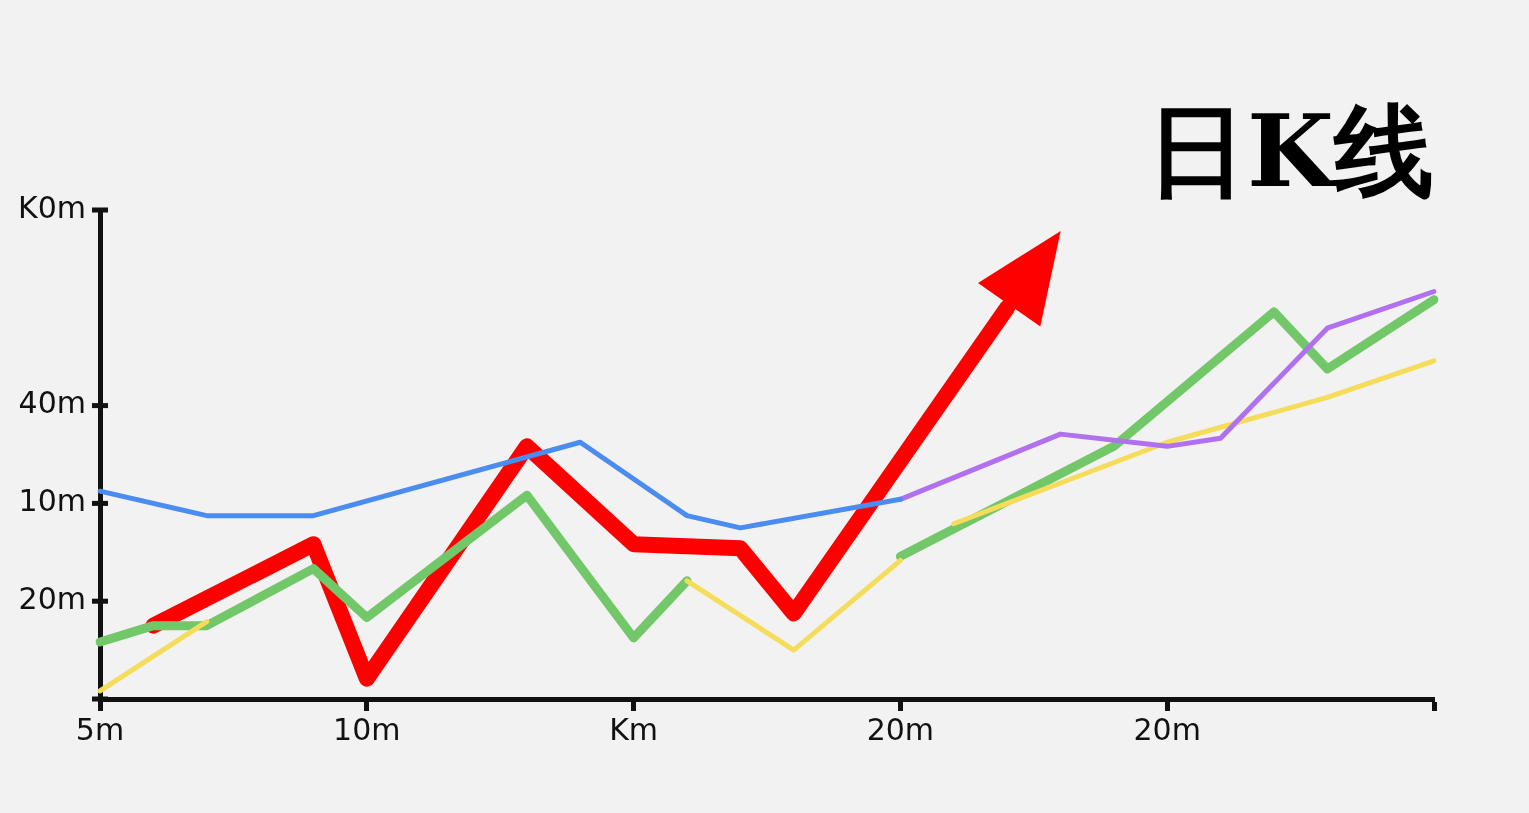 The image size is (1529, 813). I want to click on text: K0m, so click(52, 207).